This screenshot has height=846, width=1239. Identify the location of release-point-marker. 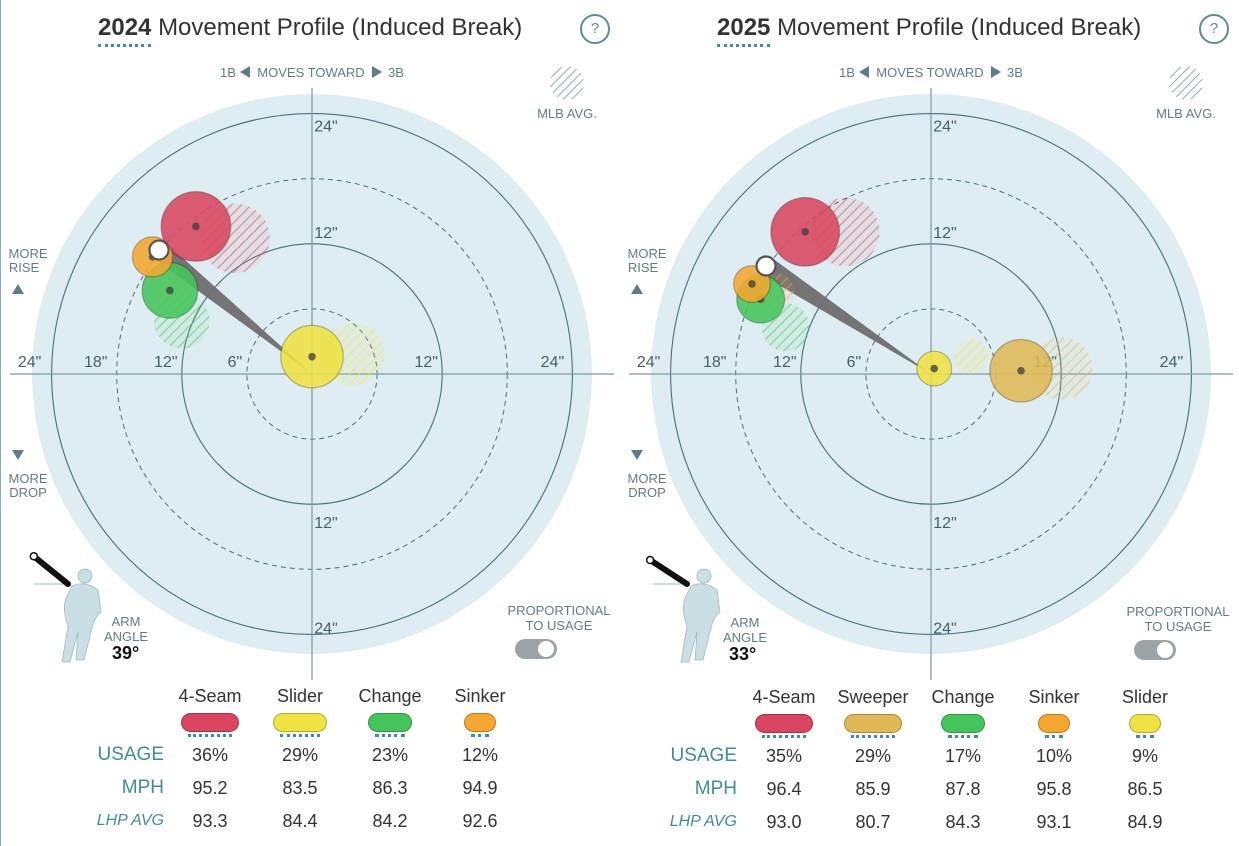
(766, 266).